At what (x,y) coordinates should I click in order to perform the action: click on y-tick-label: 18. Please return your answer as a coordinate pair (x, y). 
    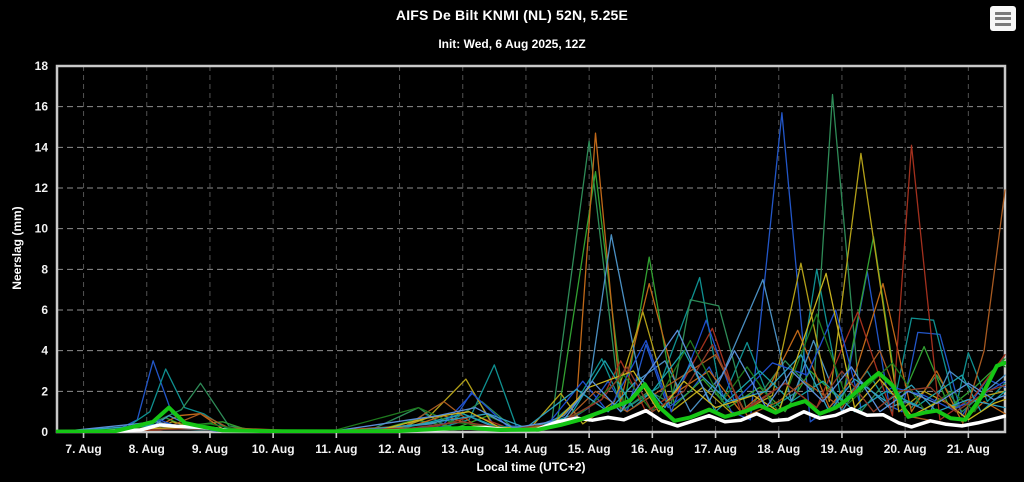
    Looking at the image, I should click on (42, 66).